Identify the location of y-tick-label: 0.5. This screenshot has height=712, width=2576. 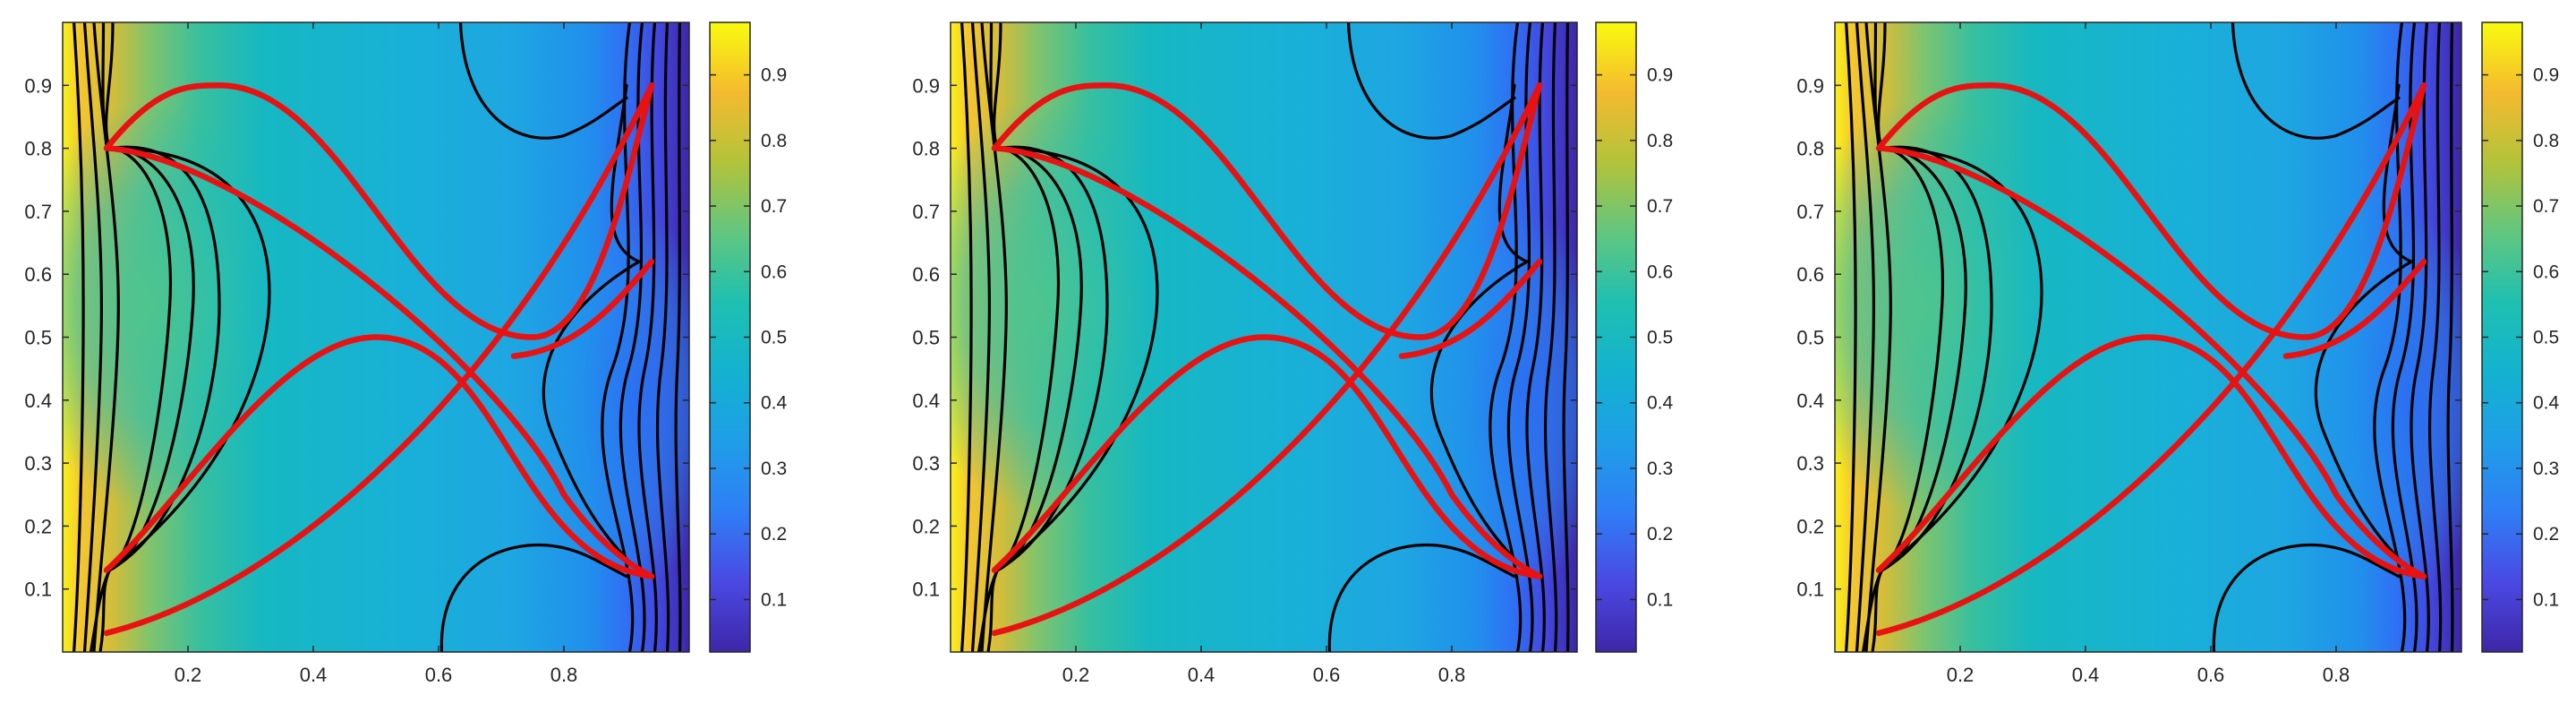
(1810, 338).